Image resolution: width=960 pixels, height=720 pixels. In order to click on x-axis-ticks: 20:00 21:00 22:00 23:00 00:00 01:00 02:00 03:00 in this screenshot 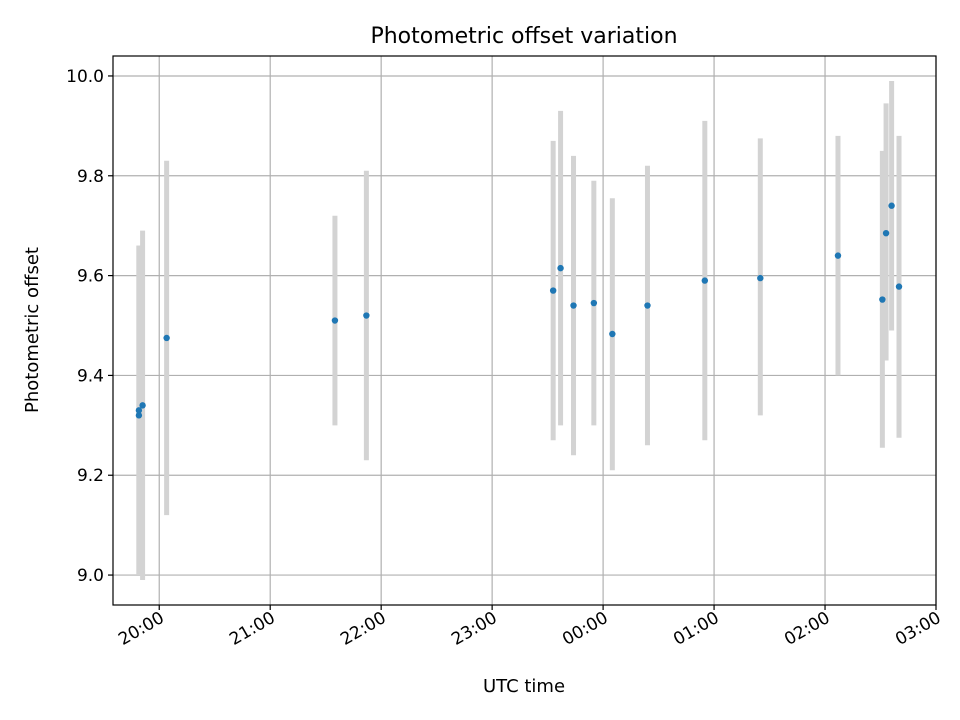, I will do `click(530, 627)`.